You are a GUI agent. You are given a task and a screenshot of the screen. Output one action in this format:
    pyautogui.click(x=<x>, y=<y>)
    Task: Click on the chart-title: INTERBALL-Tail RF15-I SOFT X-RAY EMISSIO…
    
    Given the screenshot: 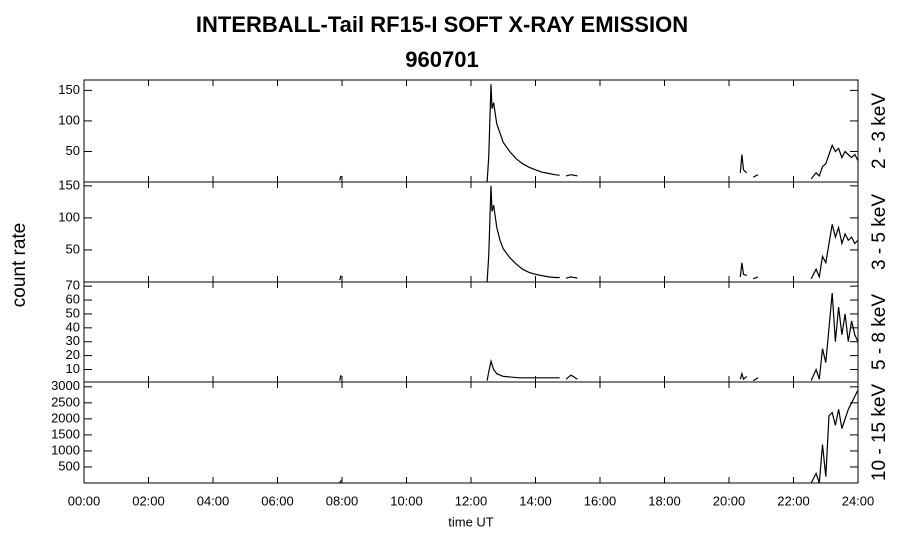 What is the action you would take?
    pyautogui.click(x=442, y=24)
    